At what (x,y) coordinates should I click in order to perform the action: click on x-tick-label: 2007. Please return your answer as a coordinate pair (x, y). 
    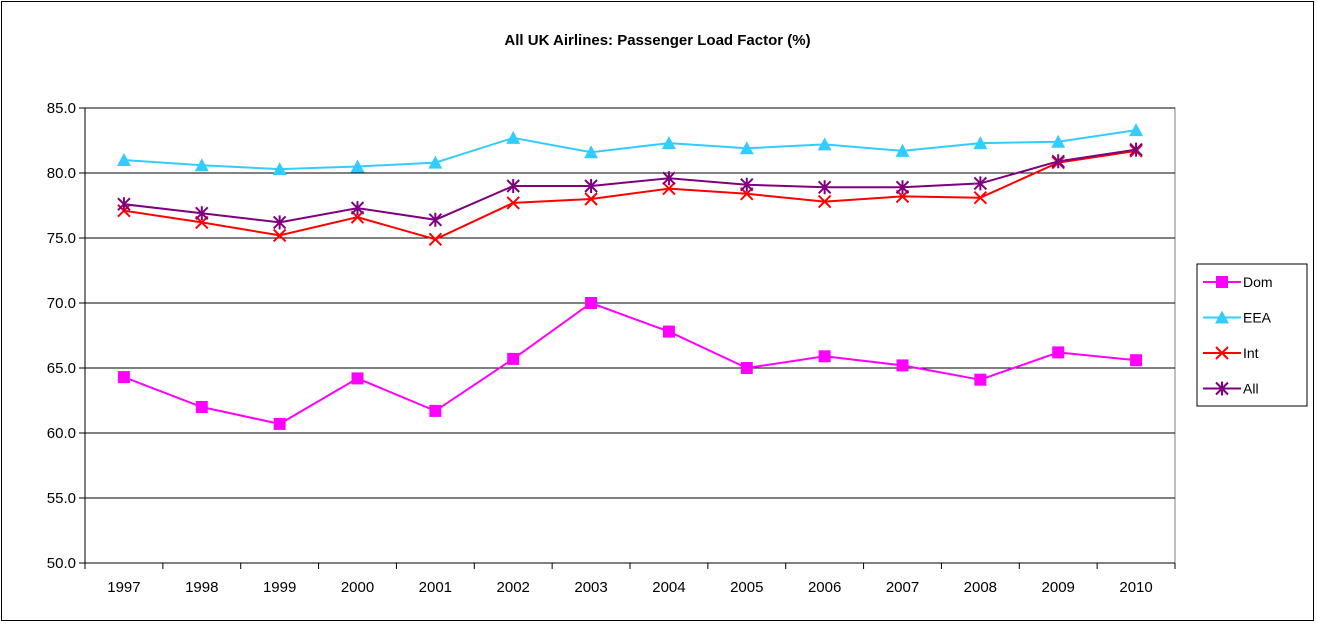
    Looking at the image, I should click on (902, 587).